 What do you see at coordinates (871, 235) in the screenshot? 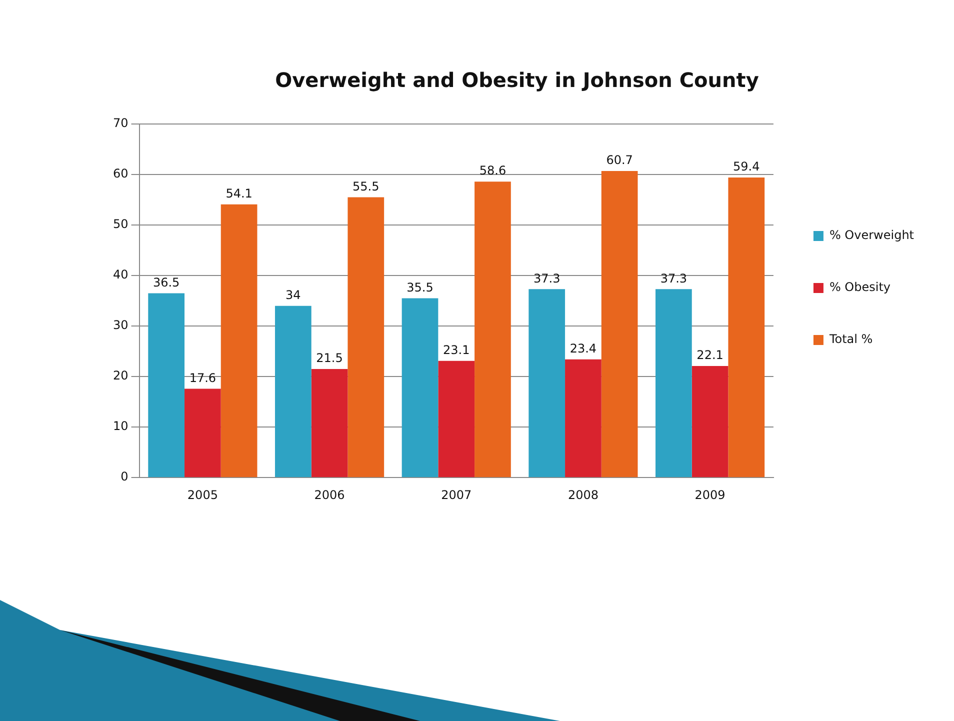
I see `legend-label: % Overweight` at bounding box center [871, 235].